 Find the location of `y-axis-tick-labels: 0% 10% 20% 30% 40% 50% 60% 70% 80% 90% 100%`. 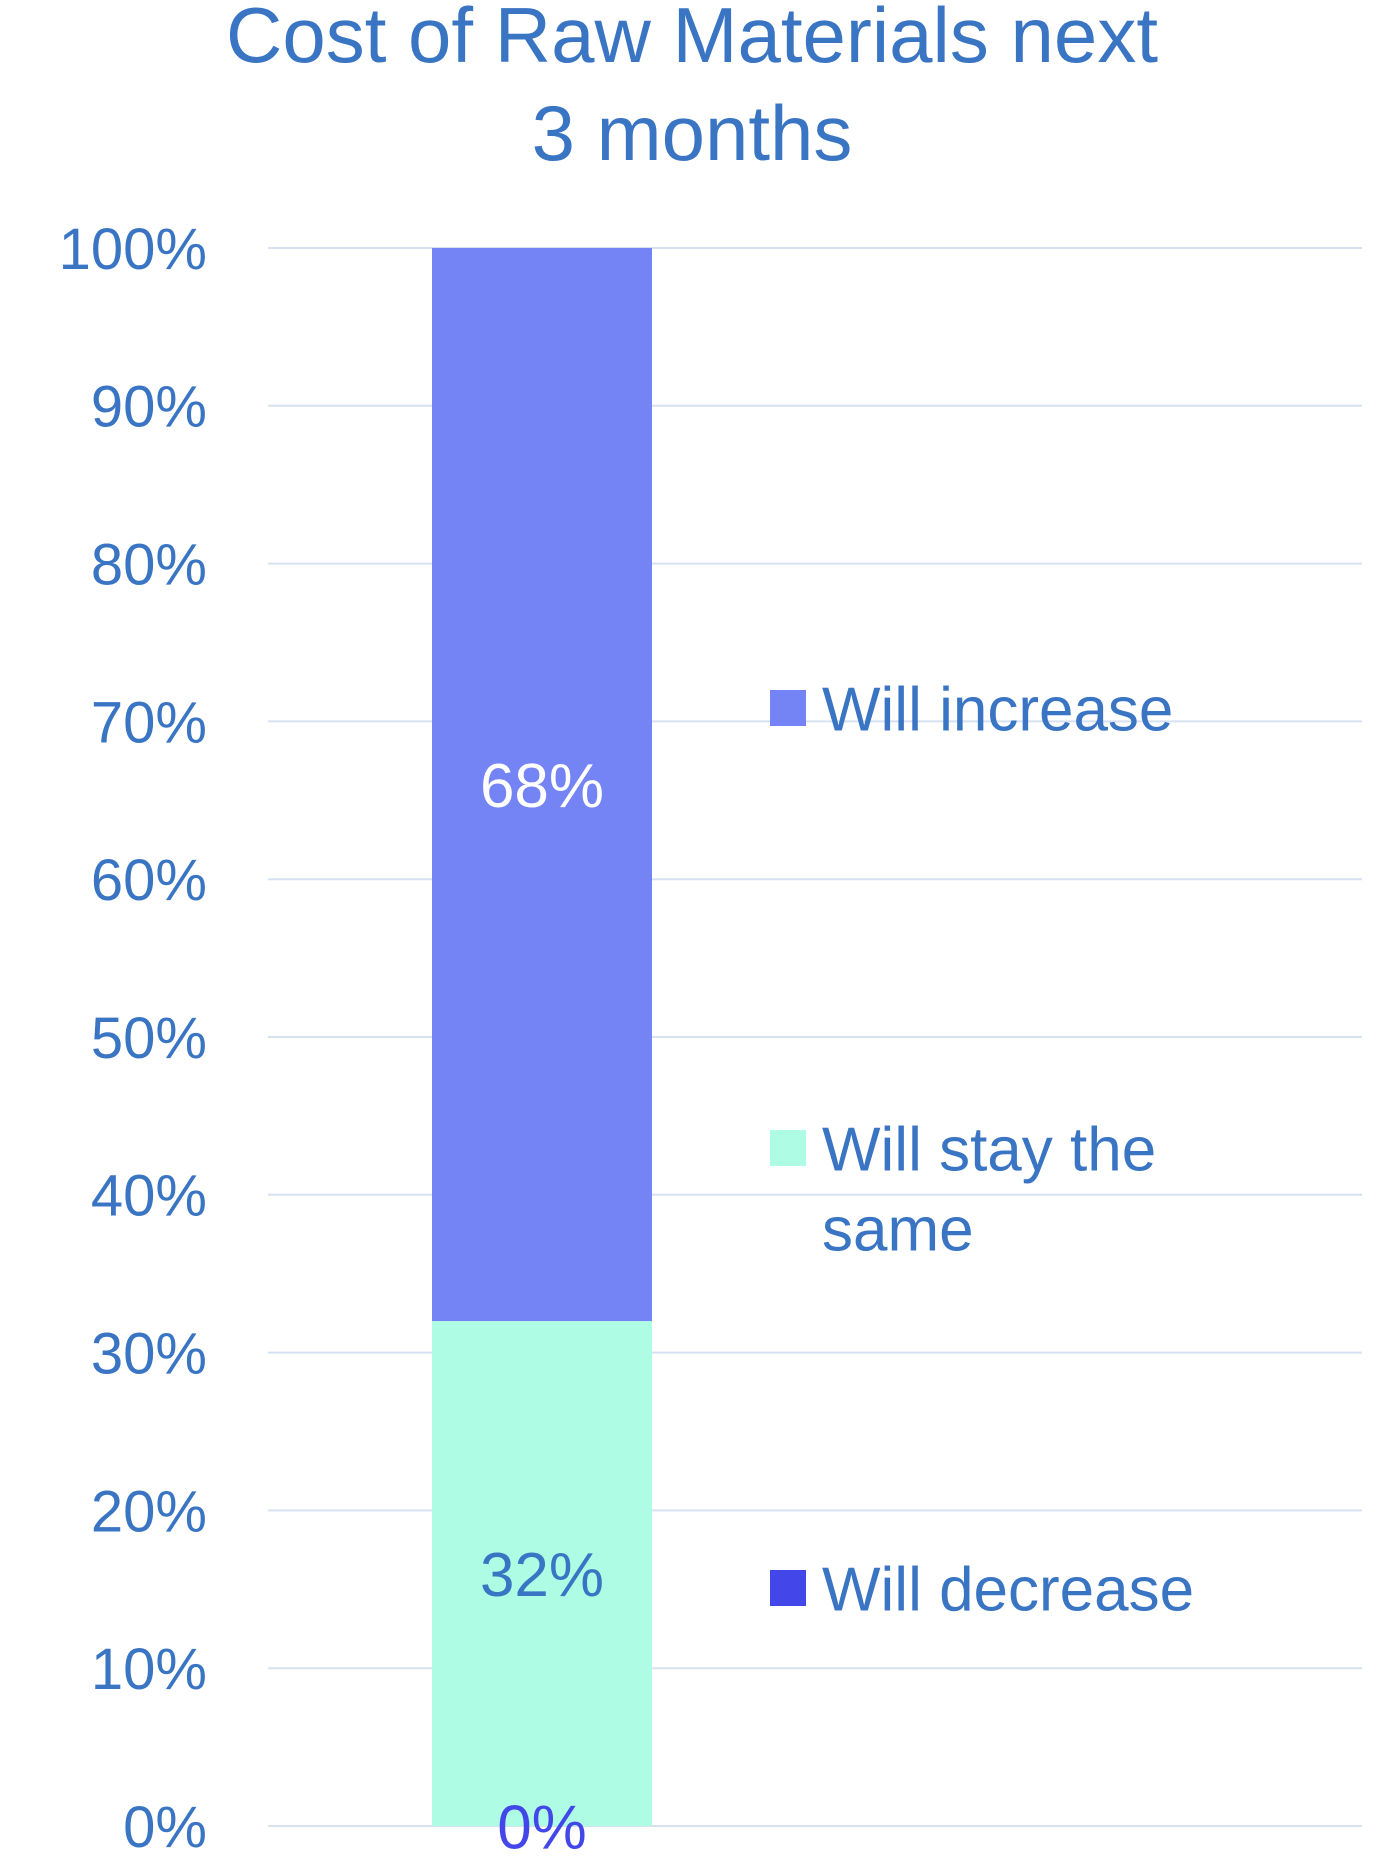

y-axis-tick-labels: 0% 10% 20% 30% 40% 50% 60% 70% 80% 90% 100% is located at coordinates (133, 1038).